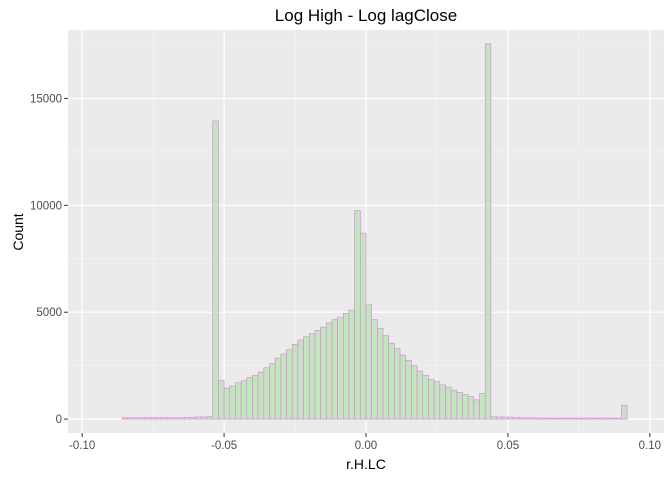  What do you see at coordinates (366, 464) in the screenshot?
I see `x-axis-label: r.H.LC` at bounding box center [366, 464].